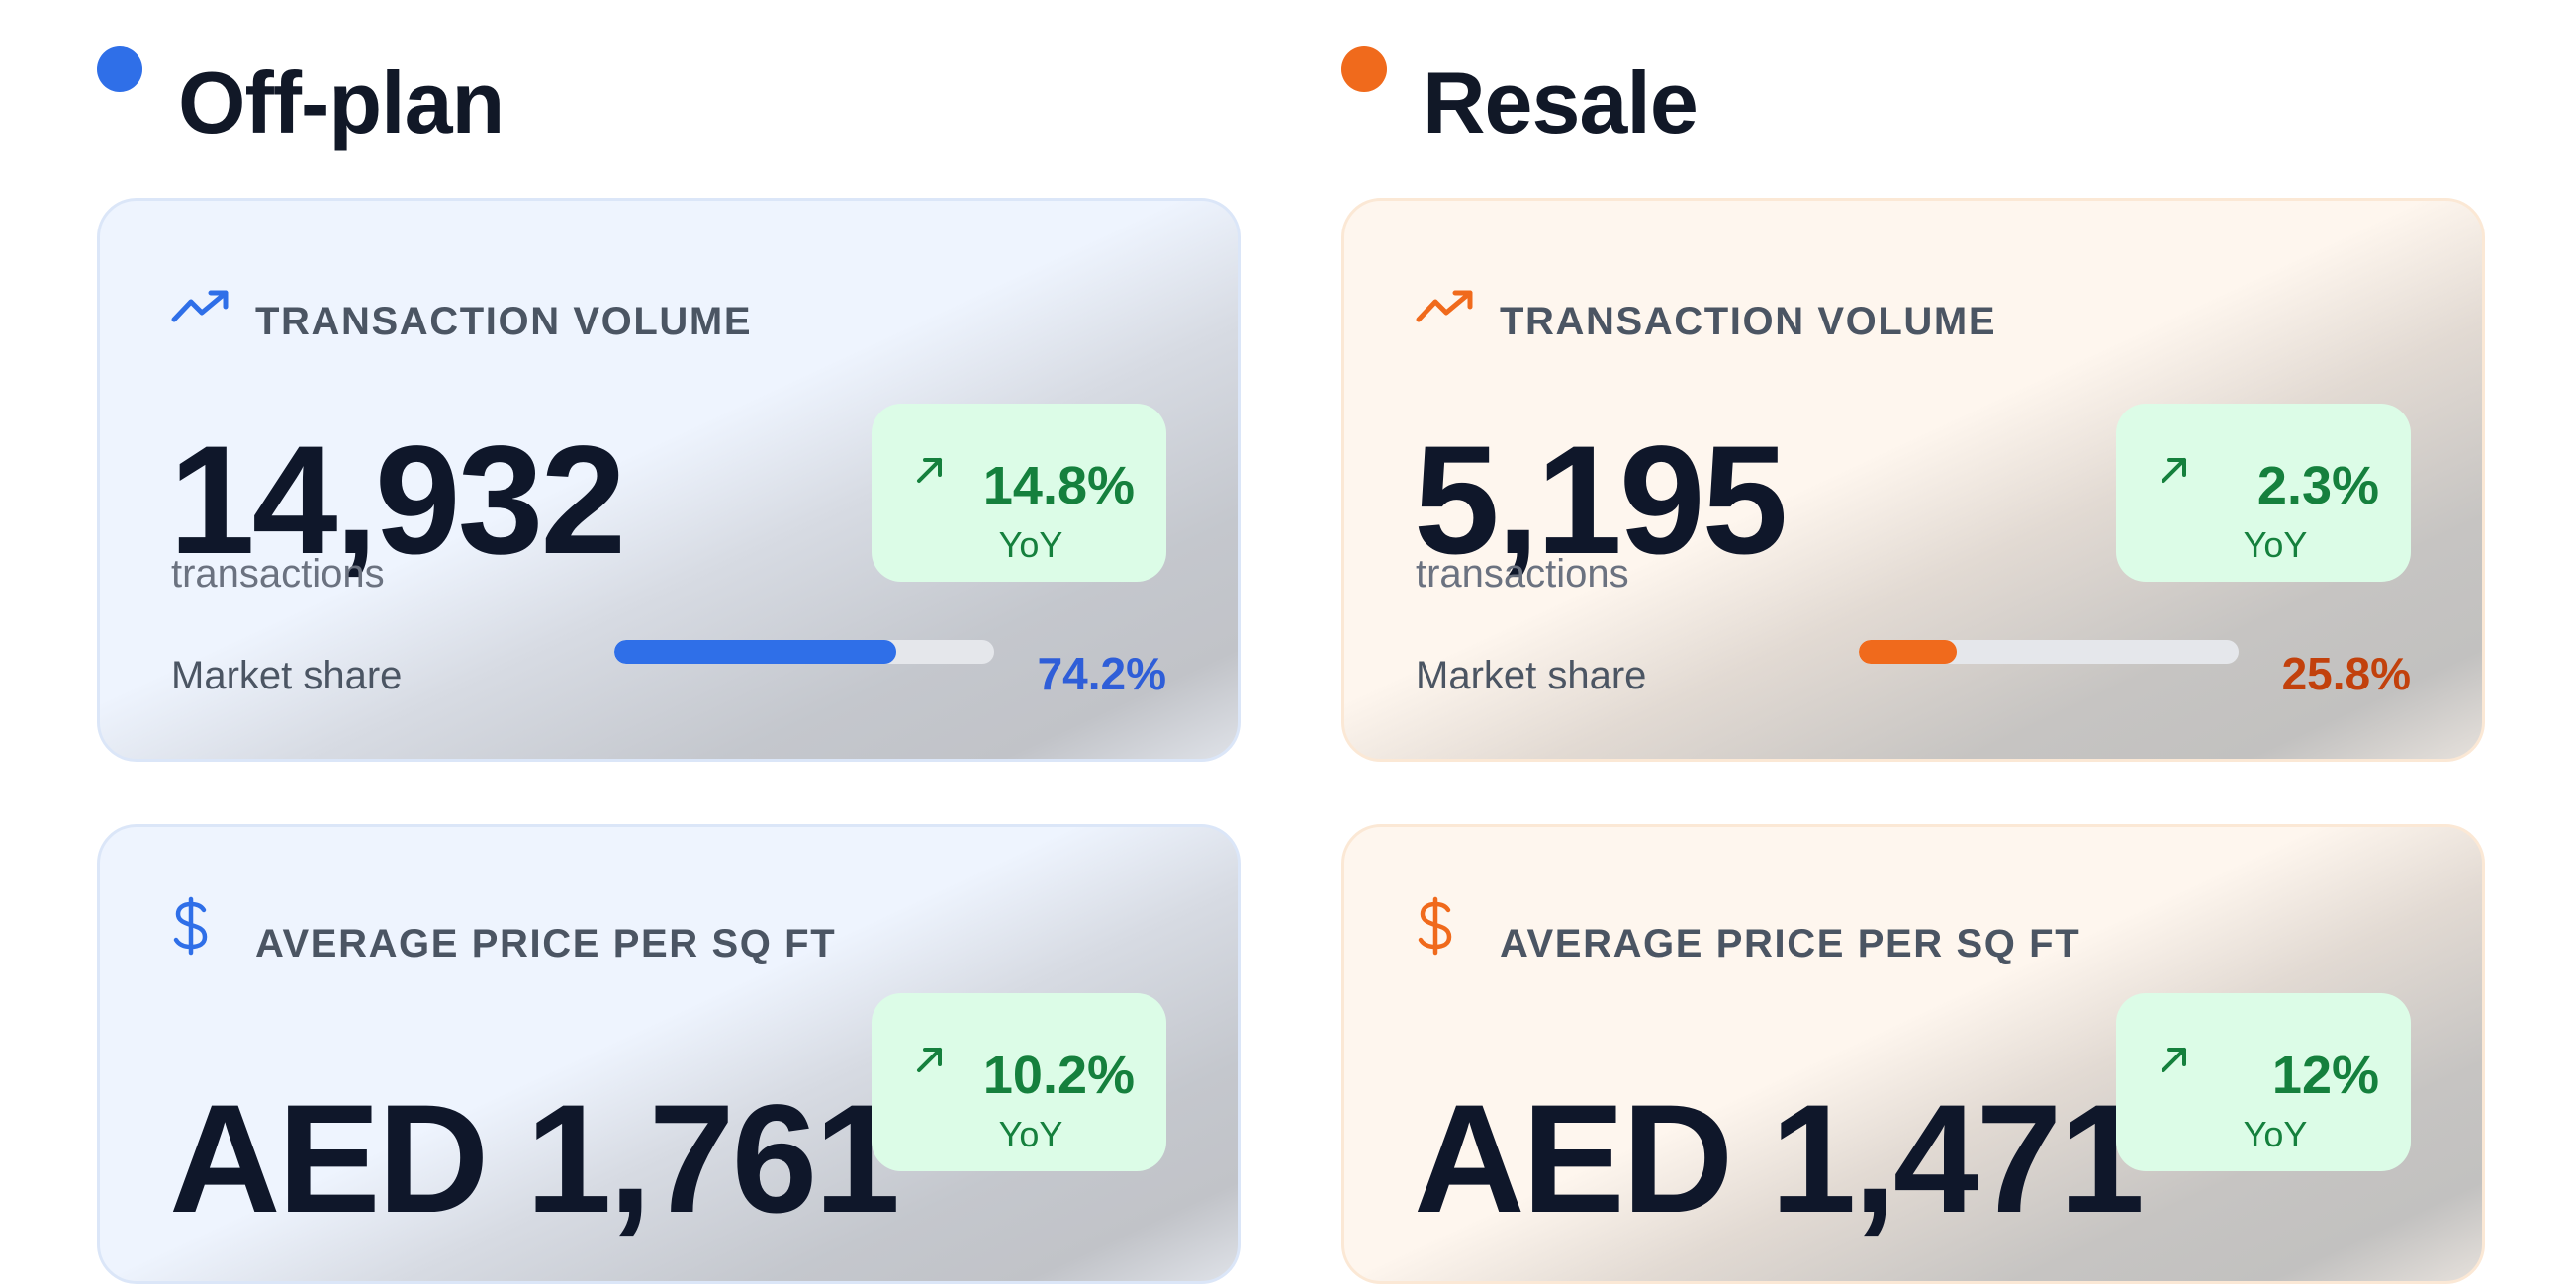  I want to click on avg-price-value: AED 1,761, so click(534, 1159).